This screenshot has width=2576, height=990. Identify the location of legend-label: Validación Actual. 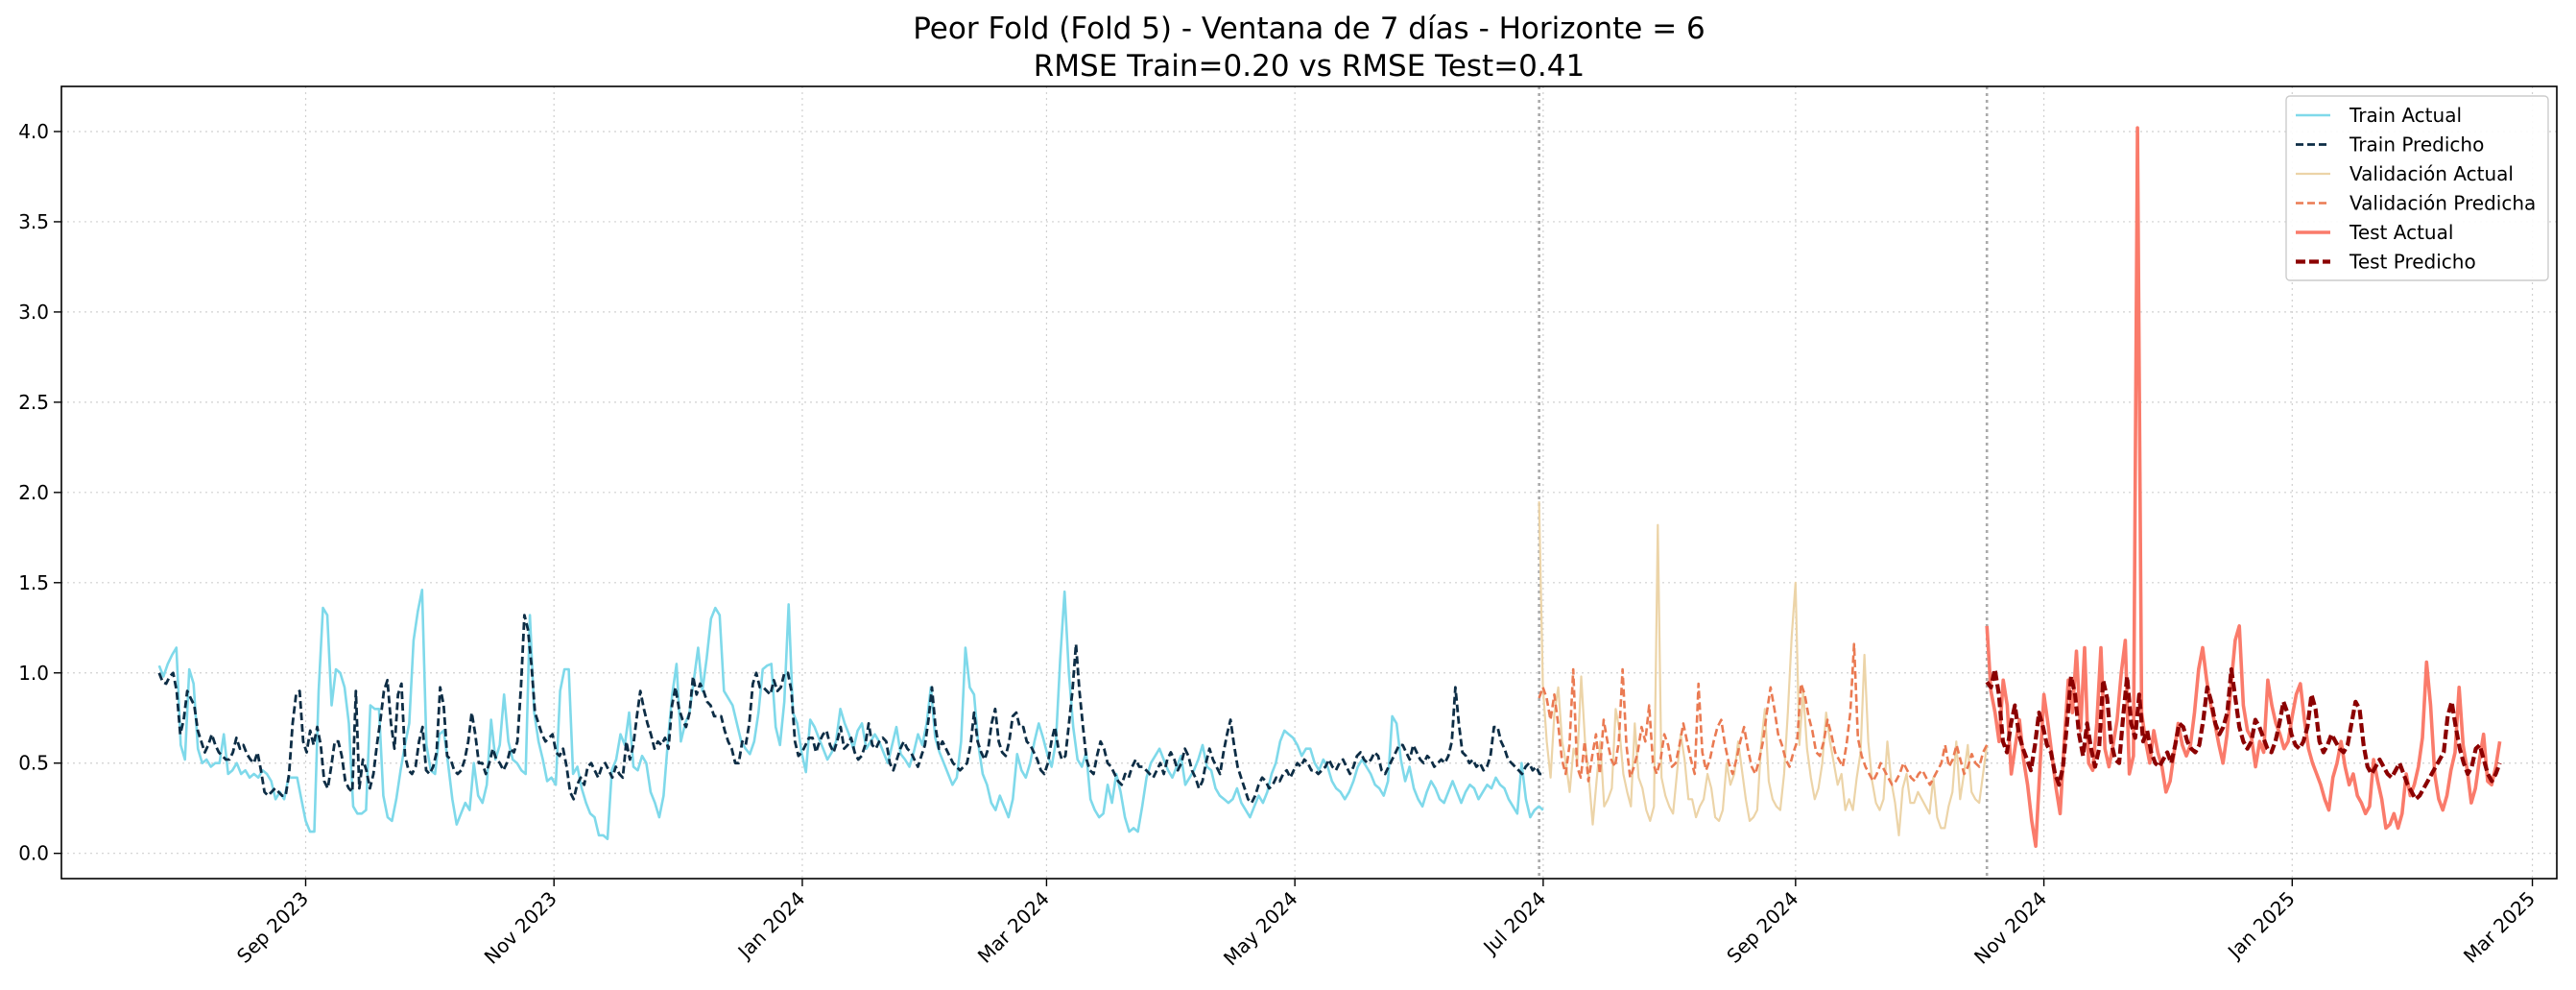
(2431, 173).